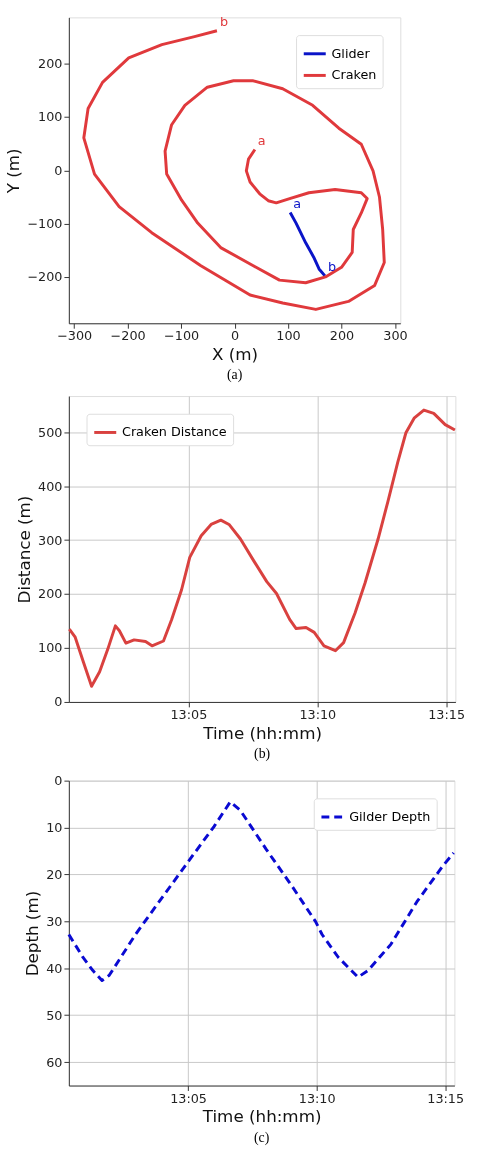  What do you see at coordinates (342, 336) in the screenshot?
I see `x-tick-label: 200` at bounding box center [342, 336].